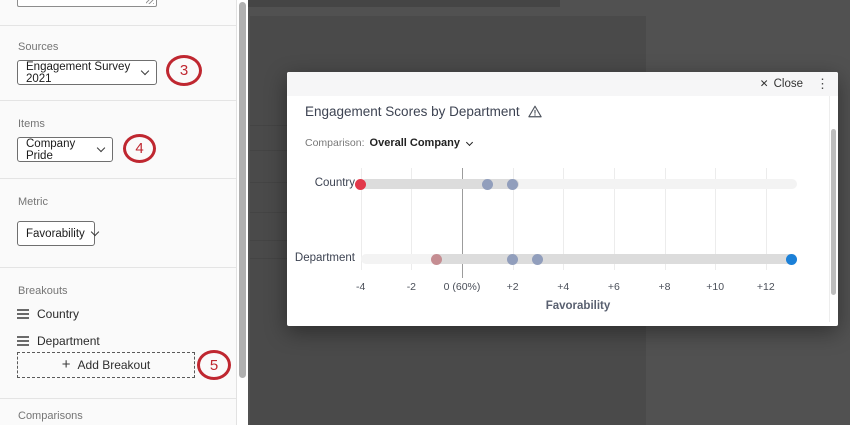 The width and height of the screenshot is (850, 425). What do you see at coordinates (563, 287) in the screenshot?
I see `x-tick-label: +4` at bounding box center [563, 287].